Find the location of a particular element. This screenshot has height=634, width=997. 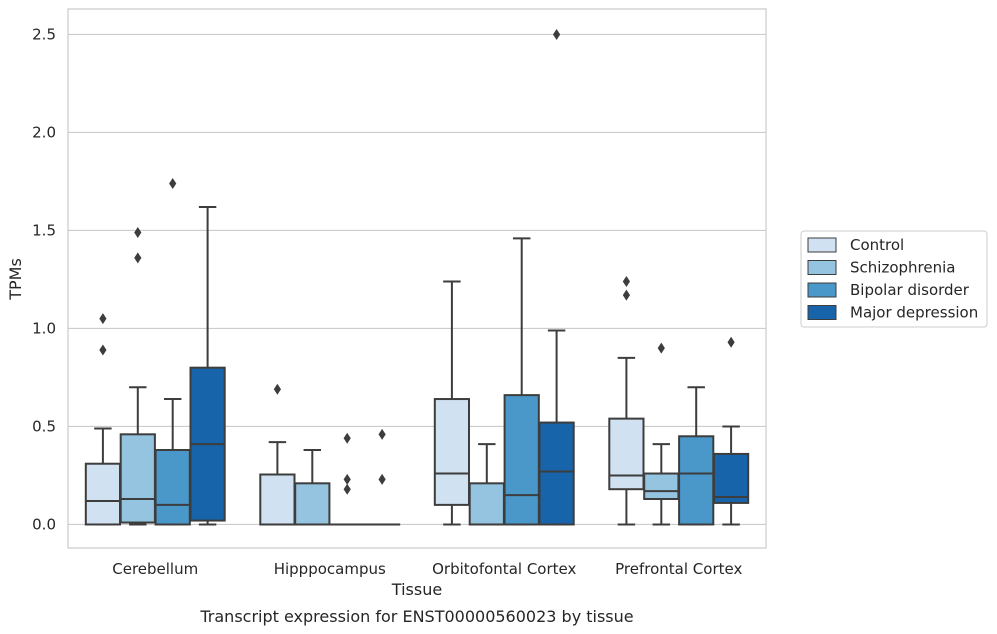

y-tick-label: 2.5 is located at coordinates (44, 34).